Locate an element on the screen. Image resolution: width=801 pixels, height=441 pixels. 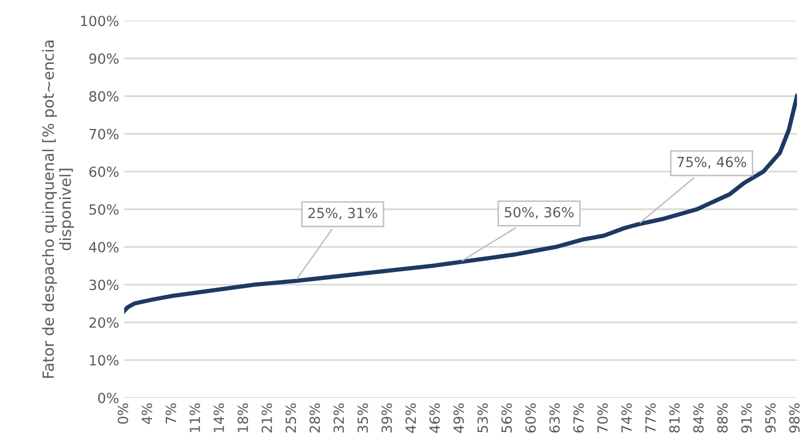
x-tick-label: 63% is located at coordinates (554, 418).